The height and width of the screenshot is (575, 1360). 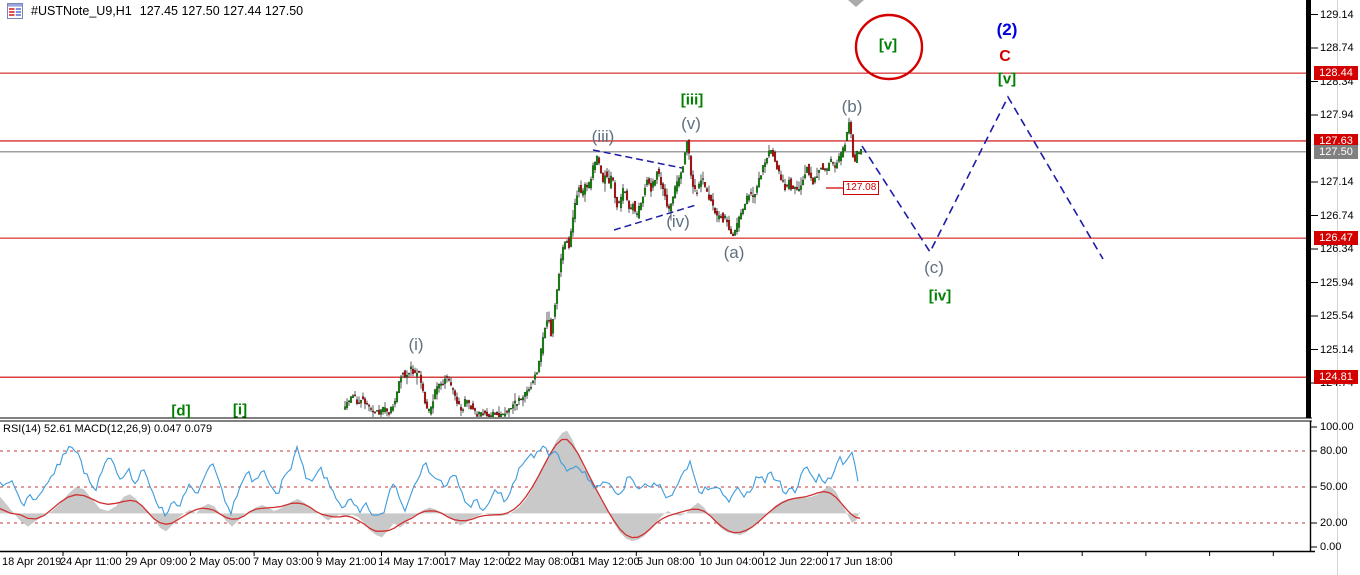 I want to click on indicator-tick-label: 100.00, so click(x=1337, y=427).